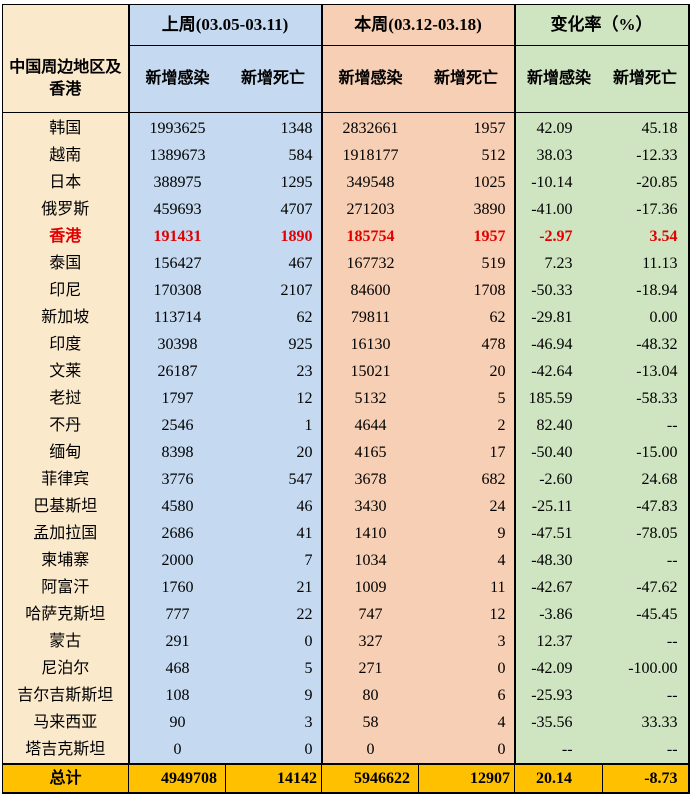  What do you see at coordinates (558, 209) in the screenshot?
I see `change-cases-cell: -41.00` at bounding box center [558, 209].